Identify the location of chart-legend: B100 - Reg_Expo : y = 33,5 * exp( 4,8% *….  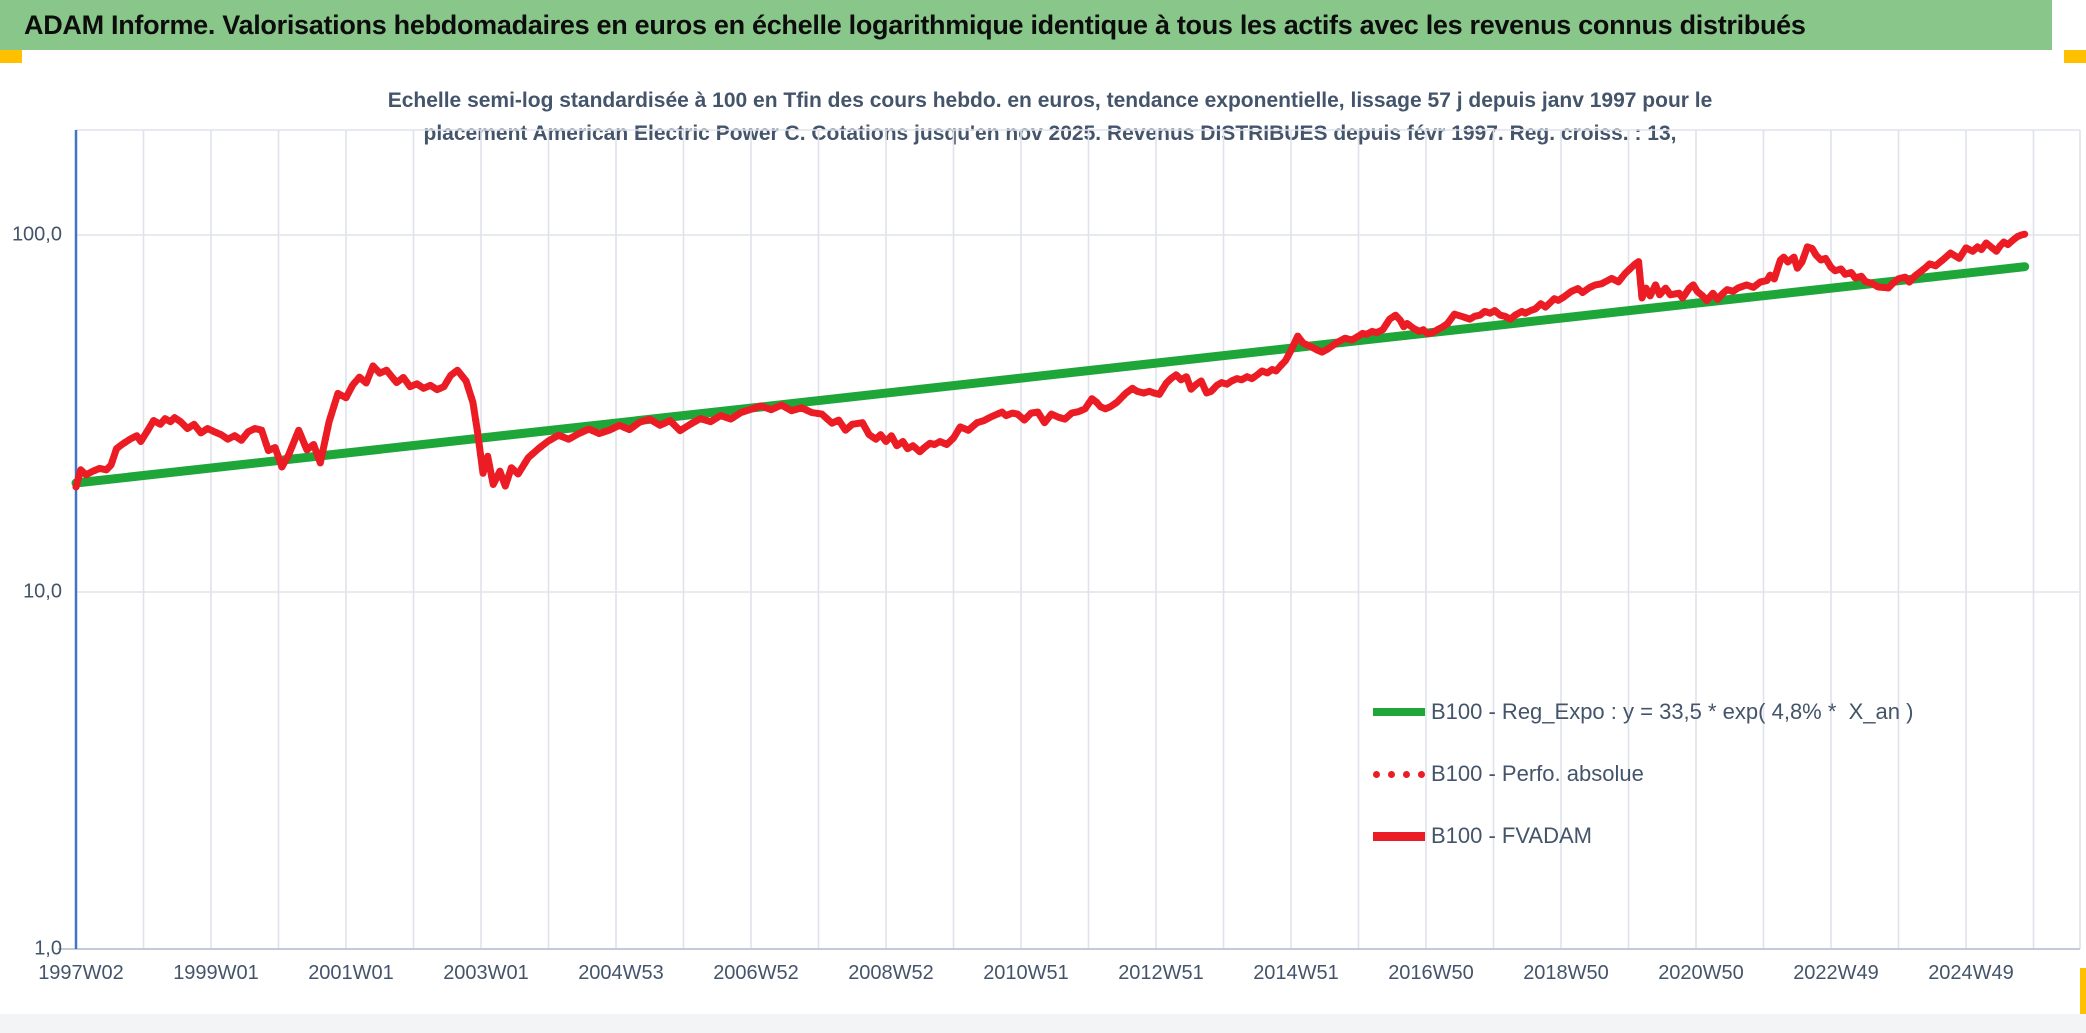
(1643, 774).